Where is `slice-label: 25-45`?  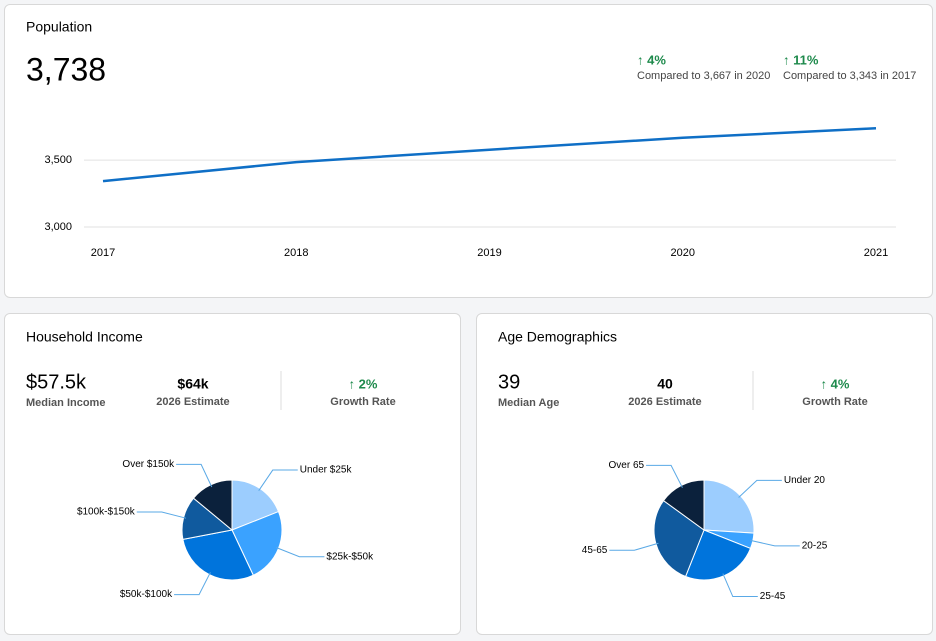 slice-label: 25-45 is located at coordinates (773, 596).